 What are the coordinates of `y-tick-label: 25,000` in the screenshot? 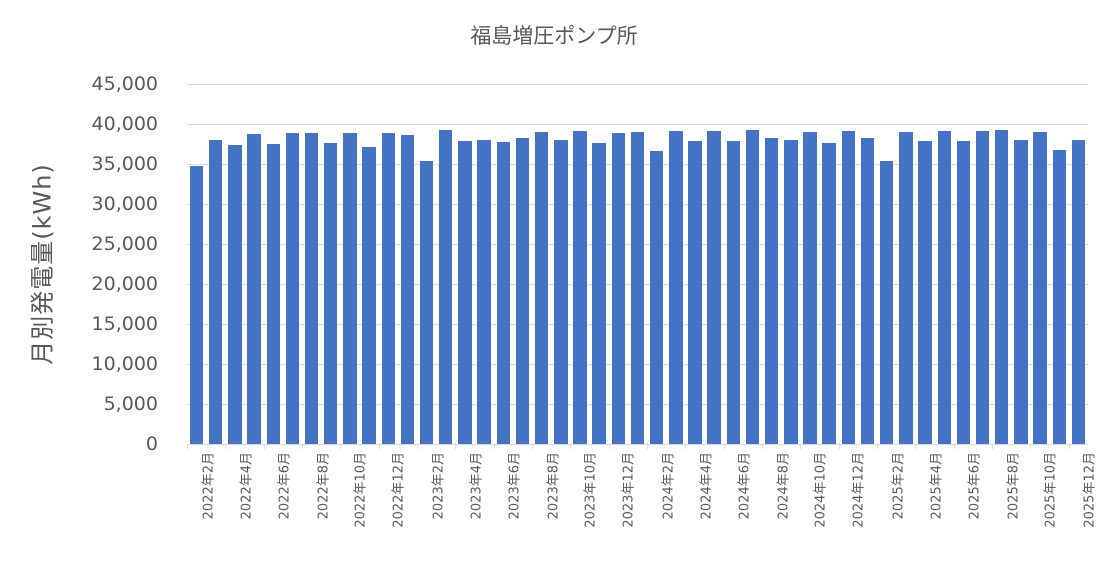 It's located at (124, 244).